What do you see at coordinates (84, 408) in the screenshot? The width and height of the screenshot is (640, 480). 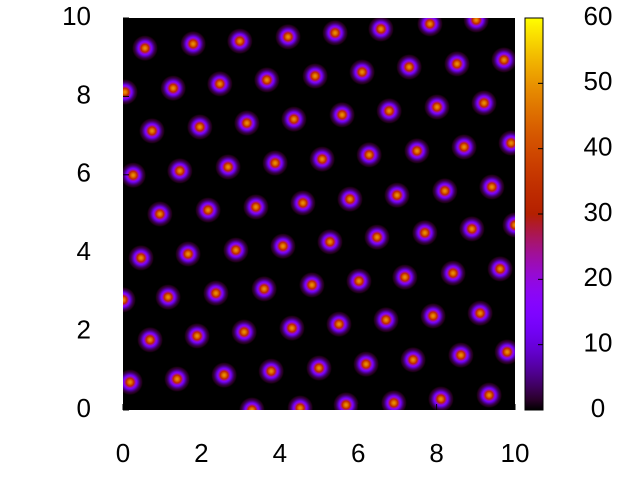 I see `y-tick-label: 0` at bounding box center [84, 408].